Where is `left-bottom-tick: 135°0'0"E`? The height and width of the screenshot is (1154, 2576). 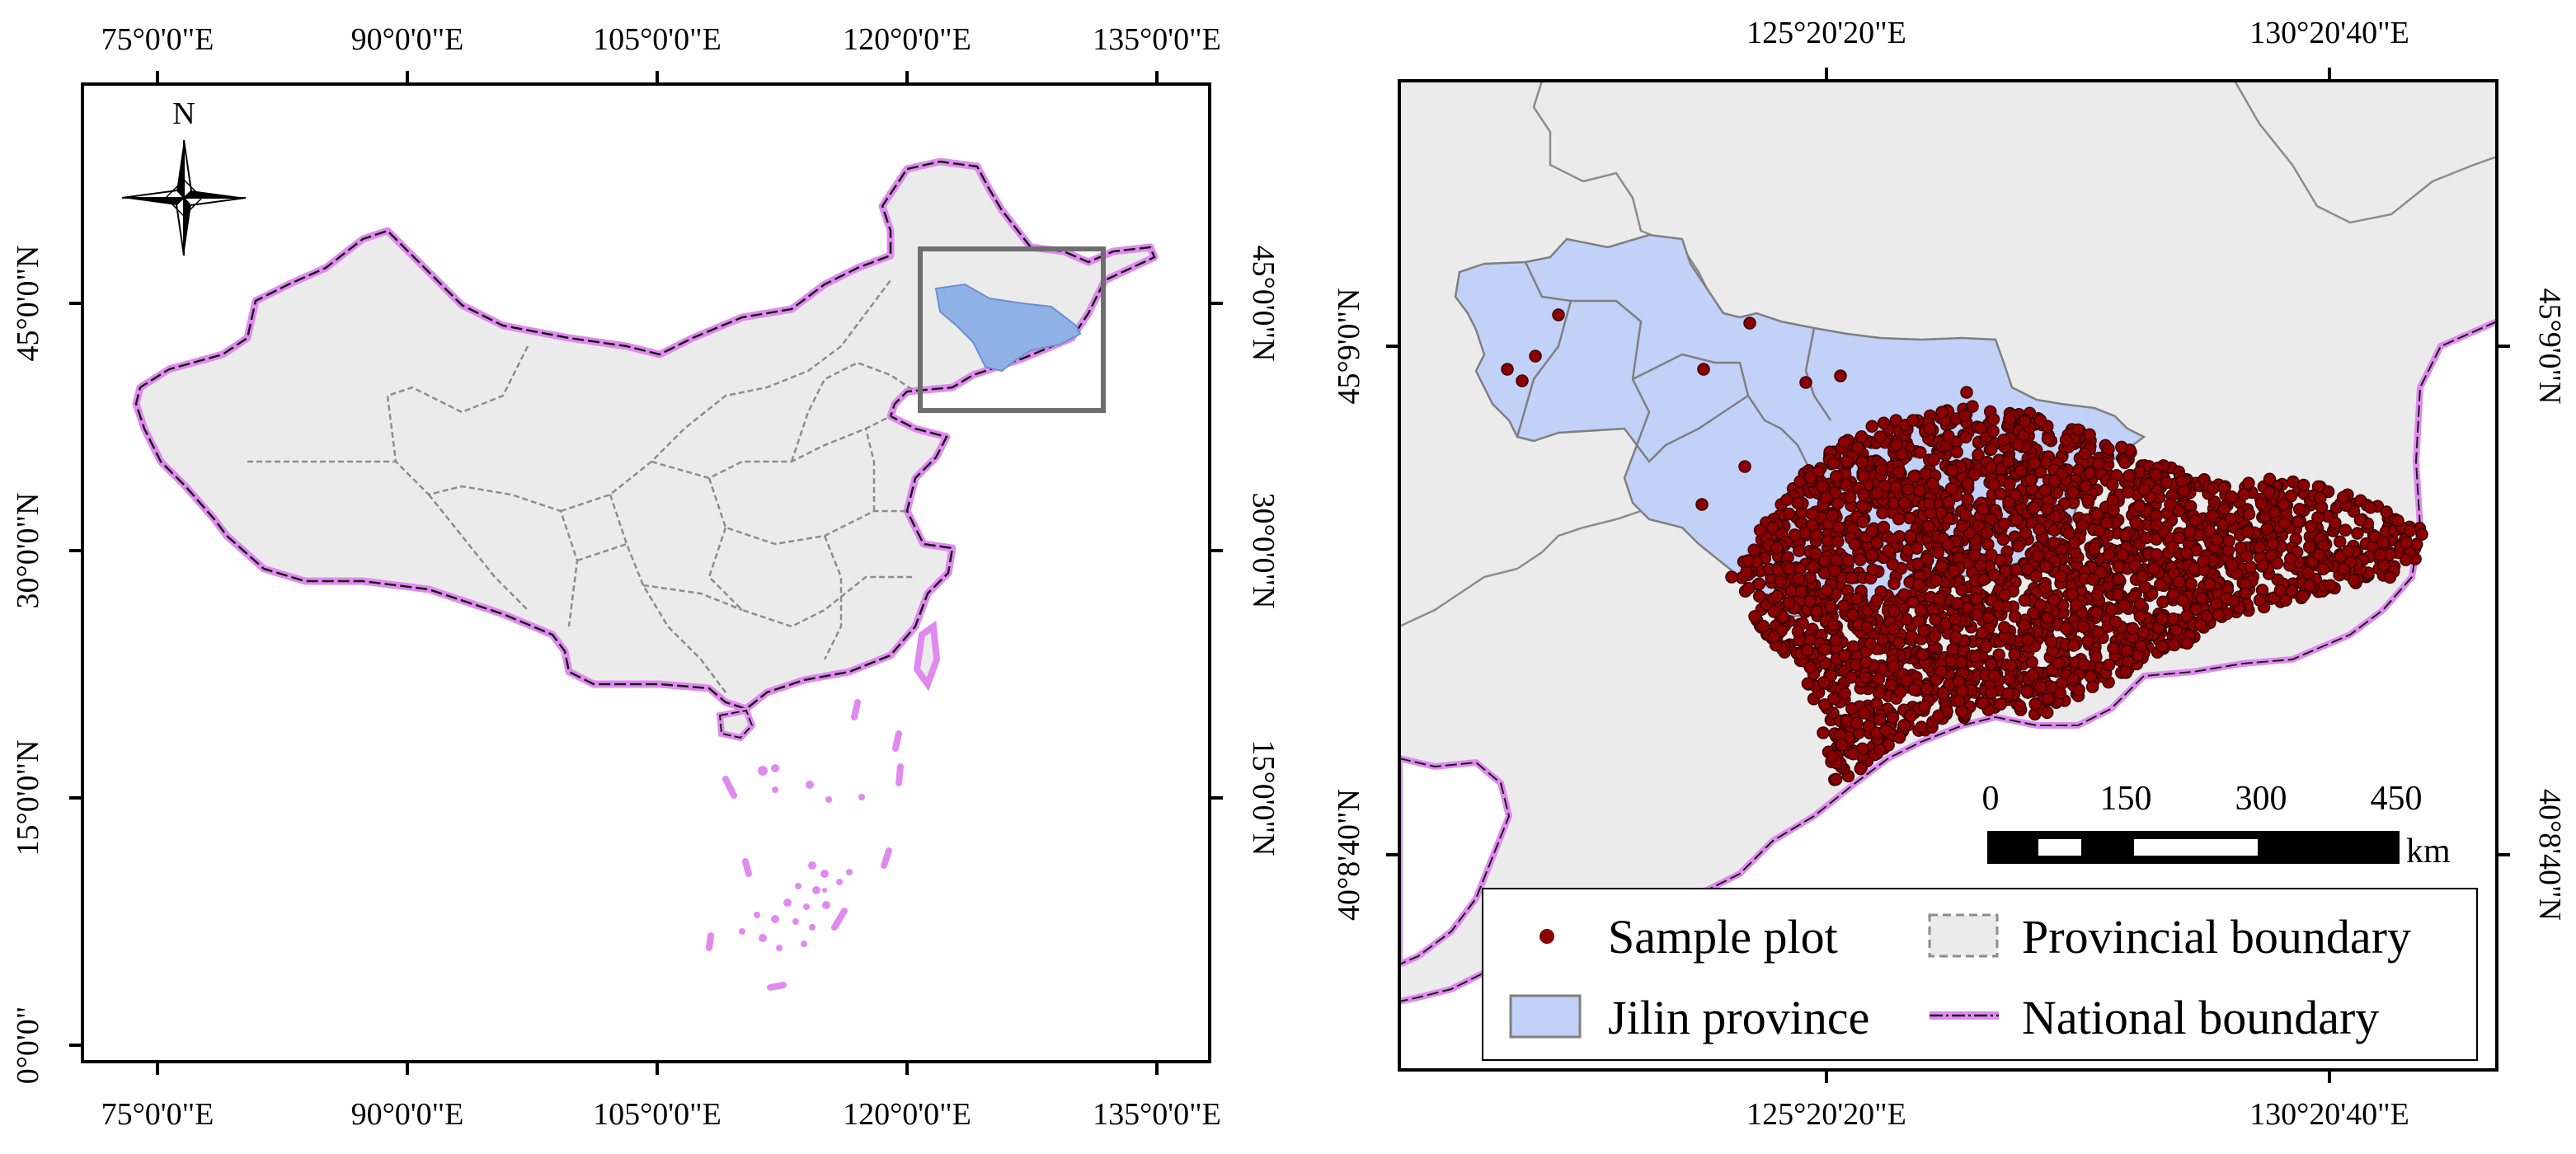
left-bottom-tick: 135°0'0"E is located at coordinates (1157, 1114).